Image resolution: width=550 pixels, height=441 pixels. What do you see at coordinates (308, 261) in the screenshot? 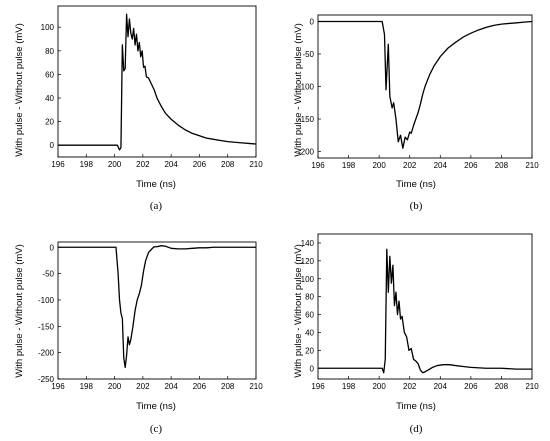
I see `y-tick-label: 120` at bounding box center [308, 261].